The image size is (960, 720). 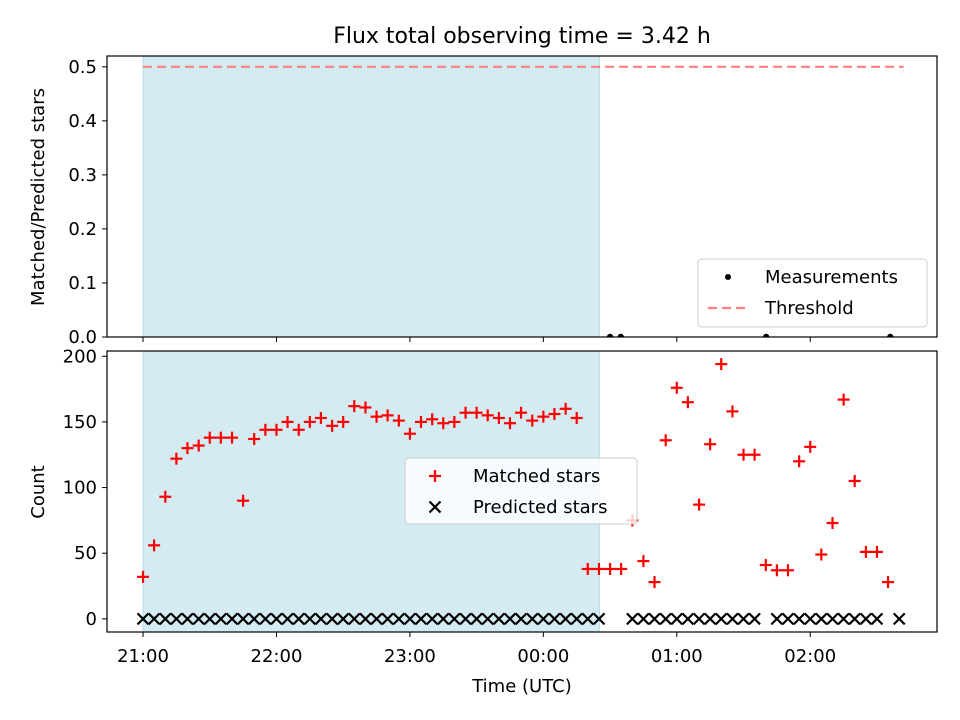 I want to click on legend-predicted-label: Predicted stars, so click(x=540, y=507).